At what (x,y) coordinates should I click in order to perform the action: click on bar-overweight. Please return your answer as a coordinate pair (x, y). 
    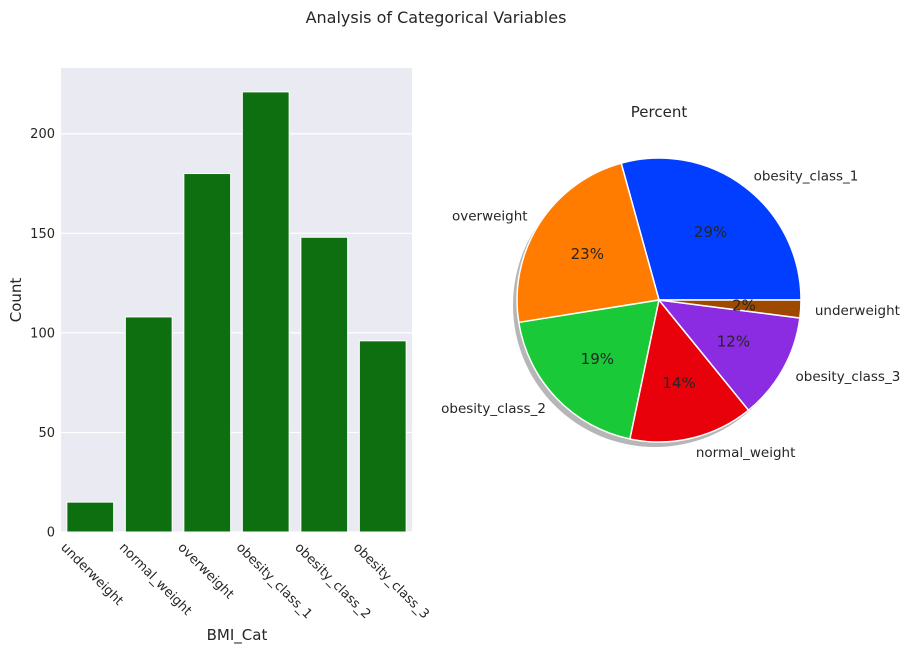
    Looking at the image, I should click on (207, 353).